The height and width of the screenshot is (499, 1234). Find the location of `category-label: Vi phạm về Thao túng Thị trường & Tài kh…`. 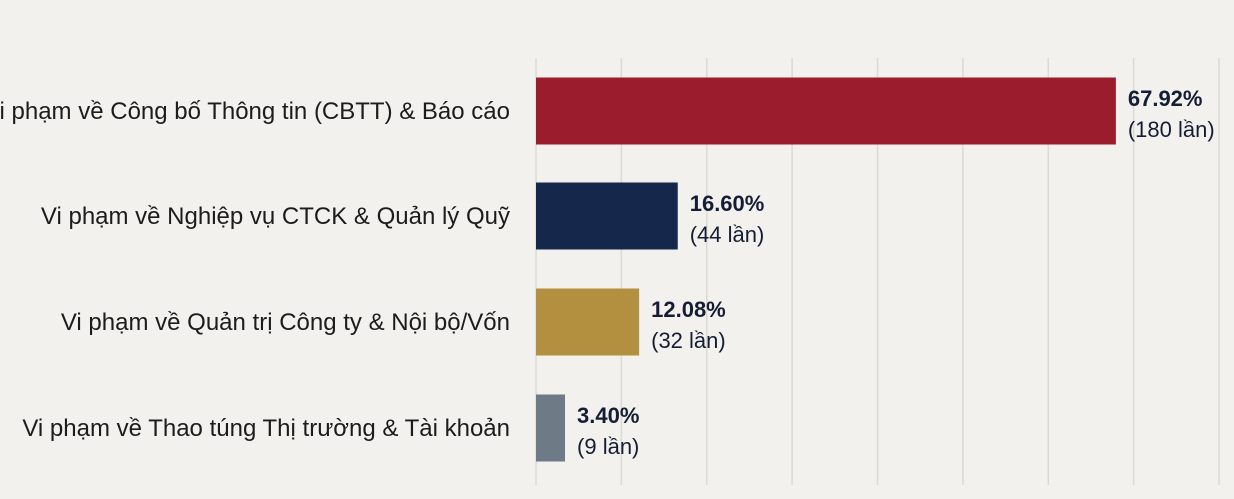

category-label: Vi phạm về Thao túng Thị trường & Tài kh… is located at coordinates (266, 428).